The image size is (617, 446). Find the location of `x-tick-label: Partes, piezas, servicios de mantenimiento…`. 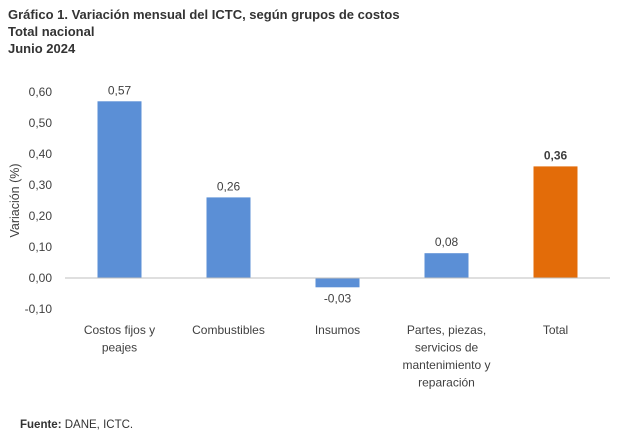

x-tick-label: Partes, piezas, servicios de mantenimiento… is located at coordinates (446, 356).